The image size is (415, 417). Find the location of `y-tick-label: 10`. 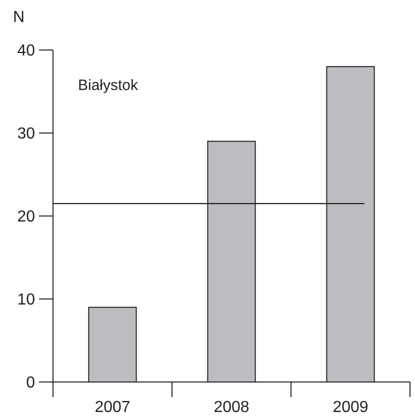

y-tick-label: 10 is located at coordinates (26, 300).